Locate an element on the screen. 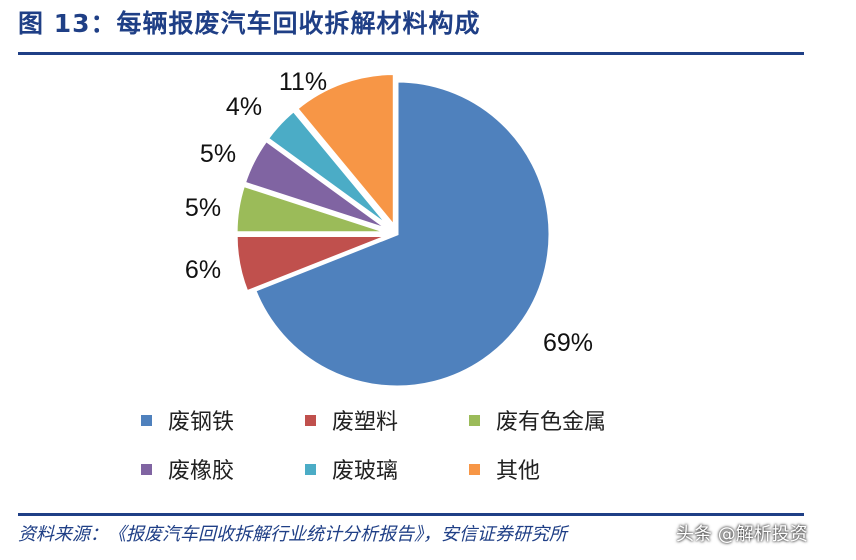 The width and height of the screenshot is (856, 560). legend-item-3: 废有色金属 is located at coordinates (537, 420).